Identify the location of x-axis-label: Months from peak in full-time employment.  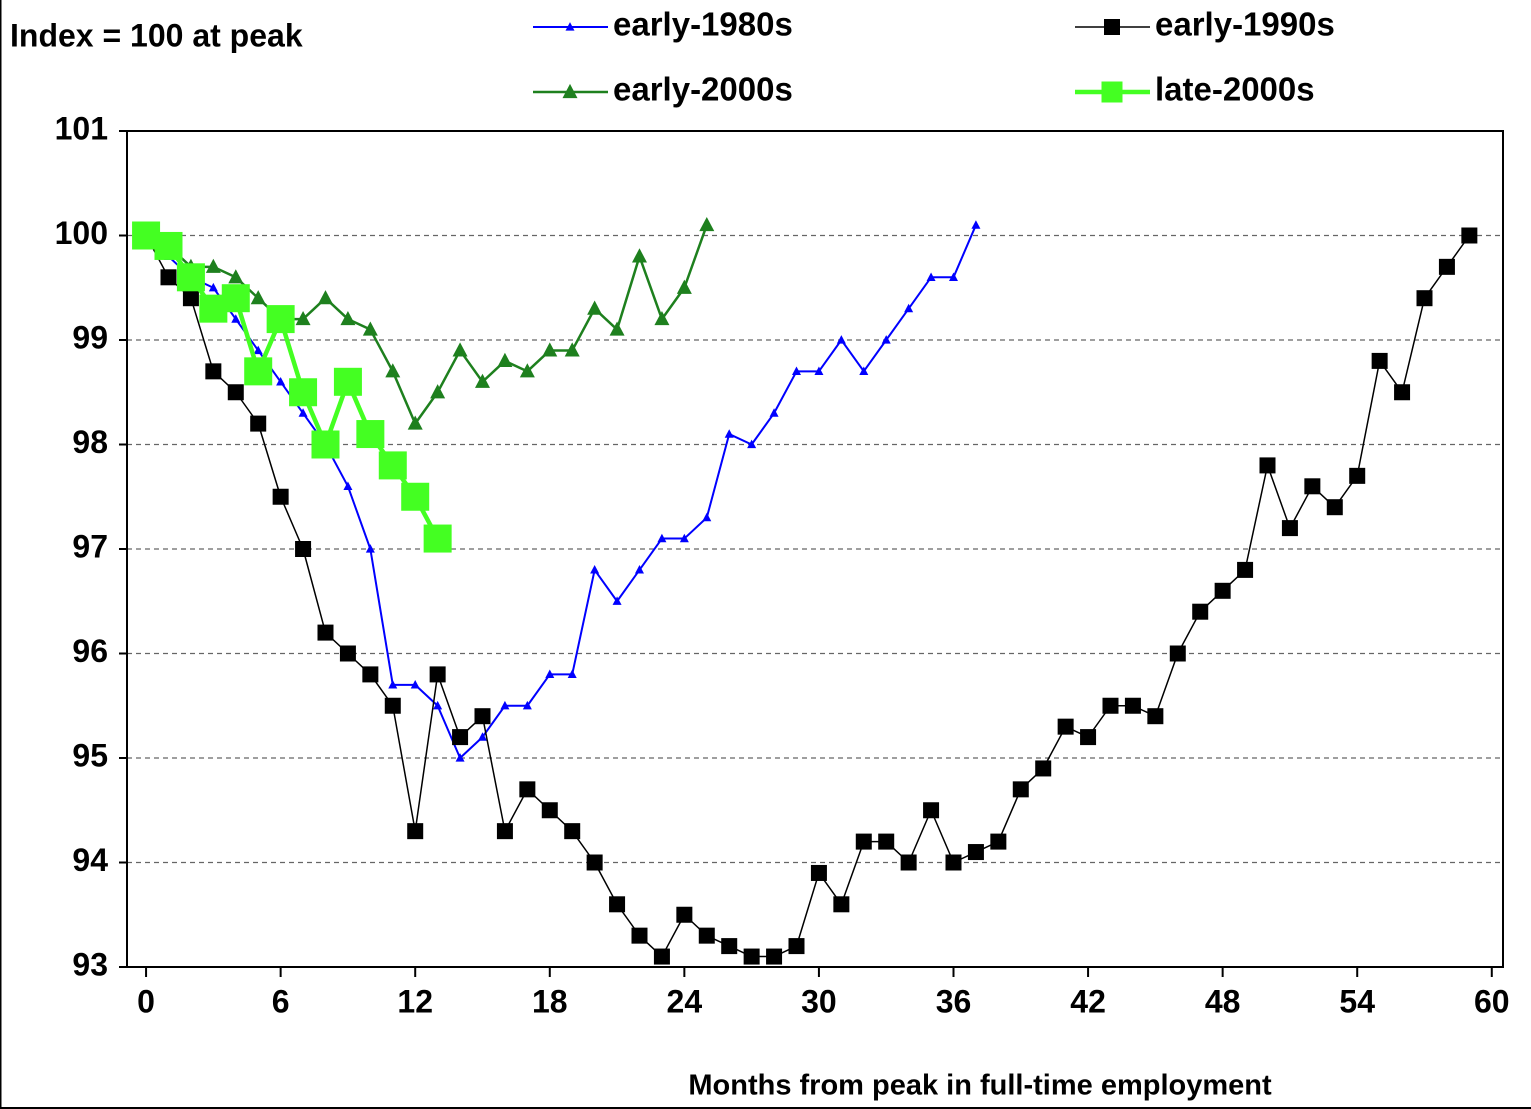
(980, 1086).